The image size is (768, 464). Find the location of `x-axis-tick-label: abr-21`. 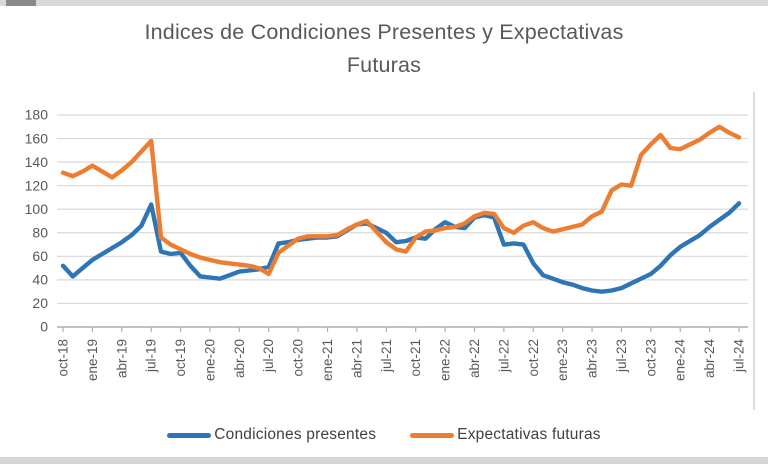

x-axis-tick-label: abr-21 is located at coordinates (356, 358).